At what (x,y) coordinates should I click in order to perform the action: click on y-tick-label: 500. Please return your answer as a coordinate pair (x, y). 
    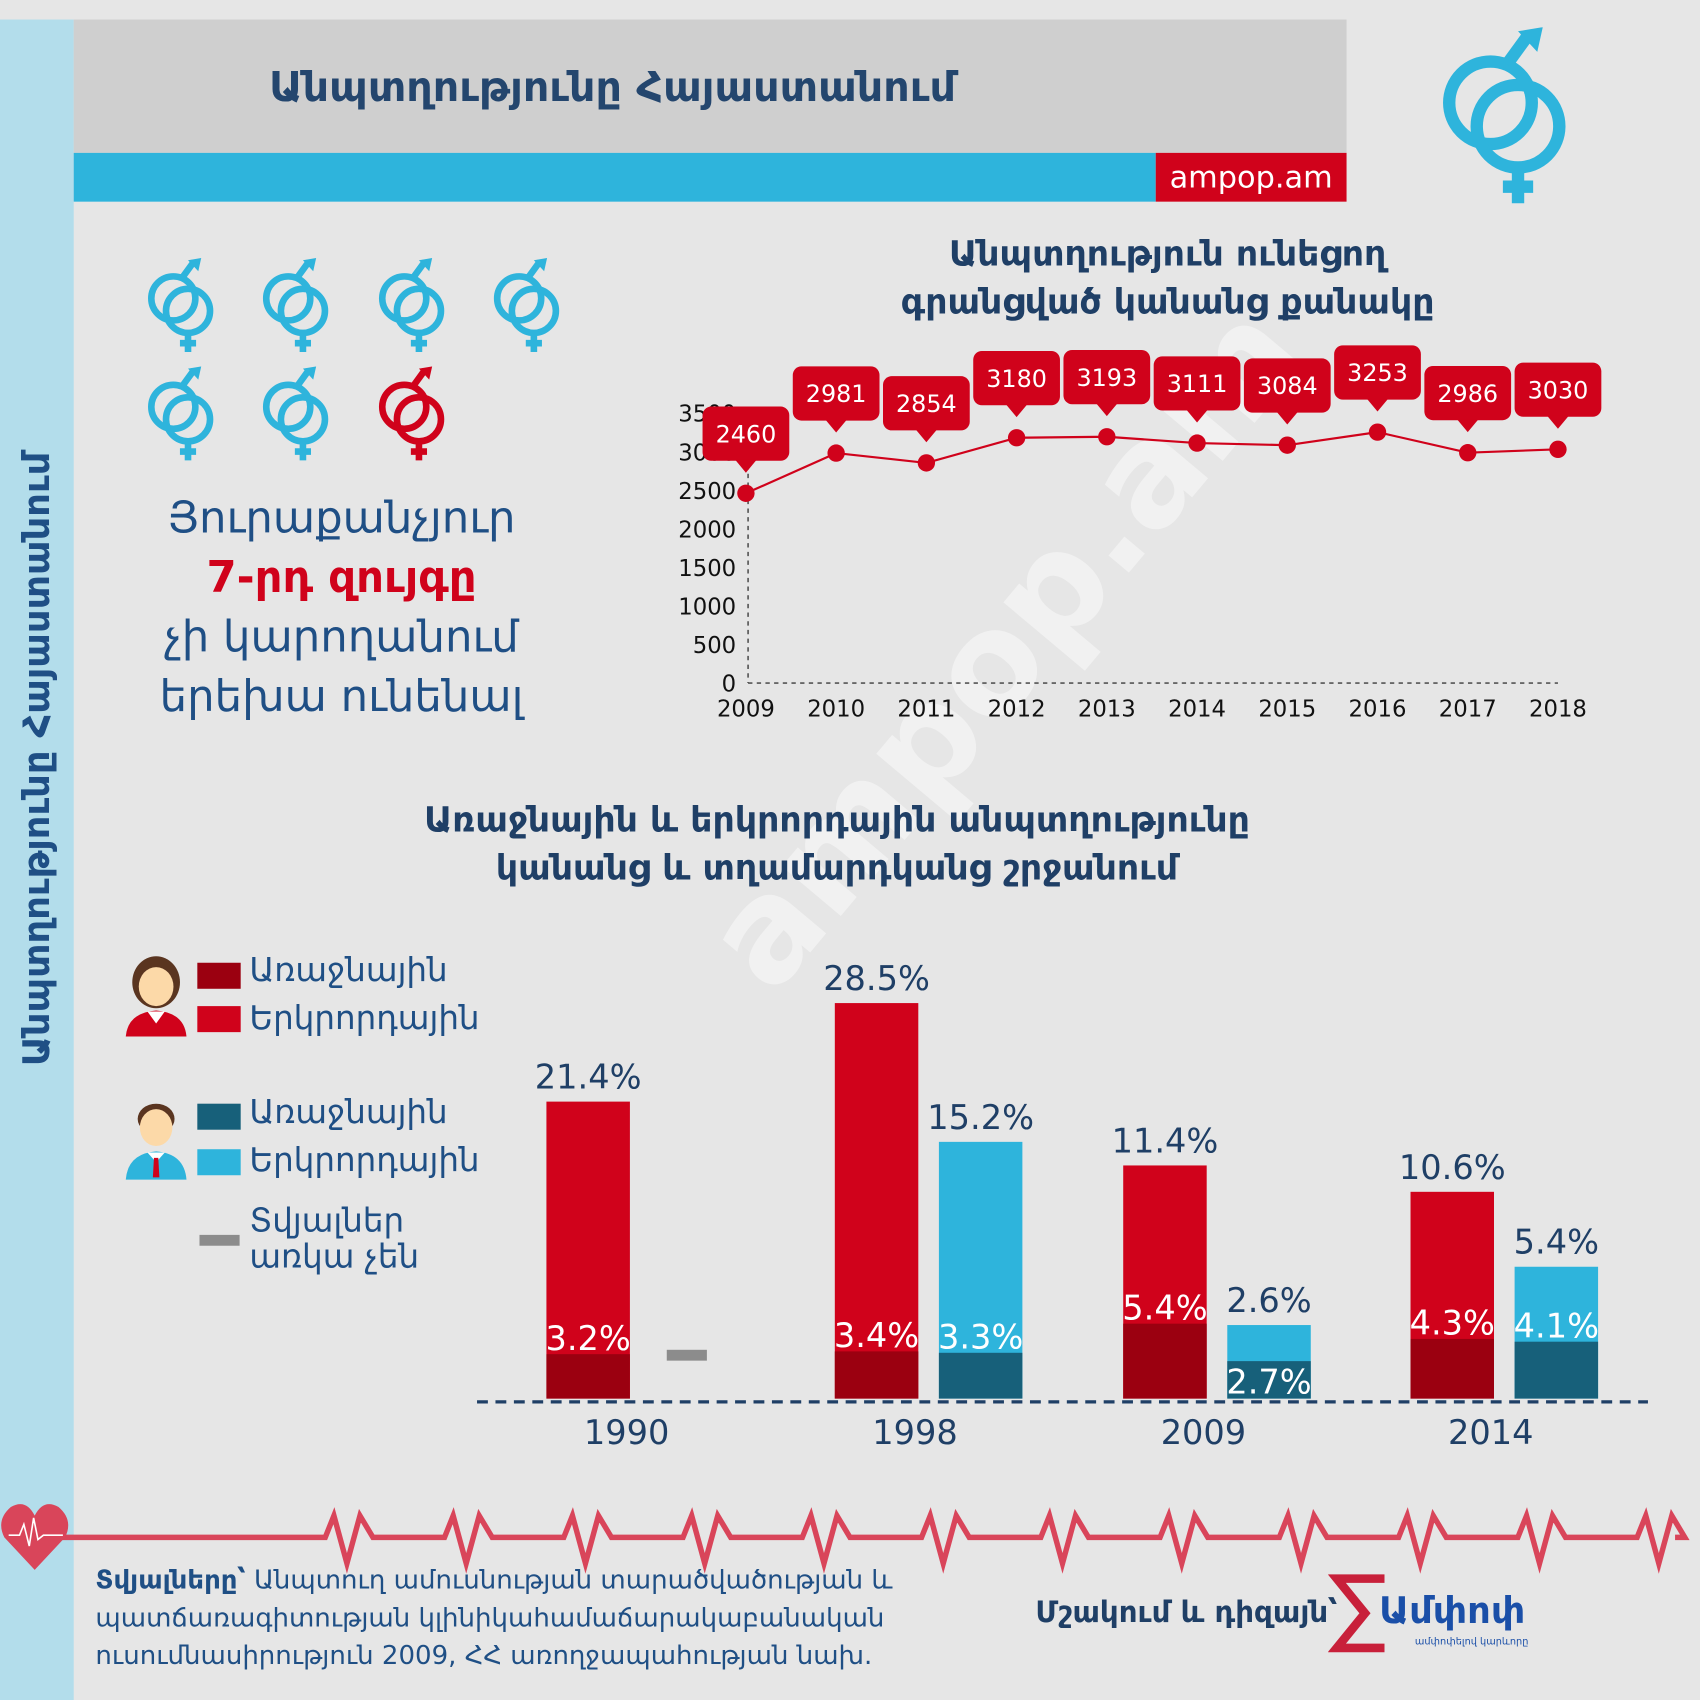
    Looking at the image, I should click on (714, 646).